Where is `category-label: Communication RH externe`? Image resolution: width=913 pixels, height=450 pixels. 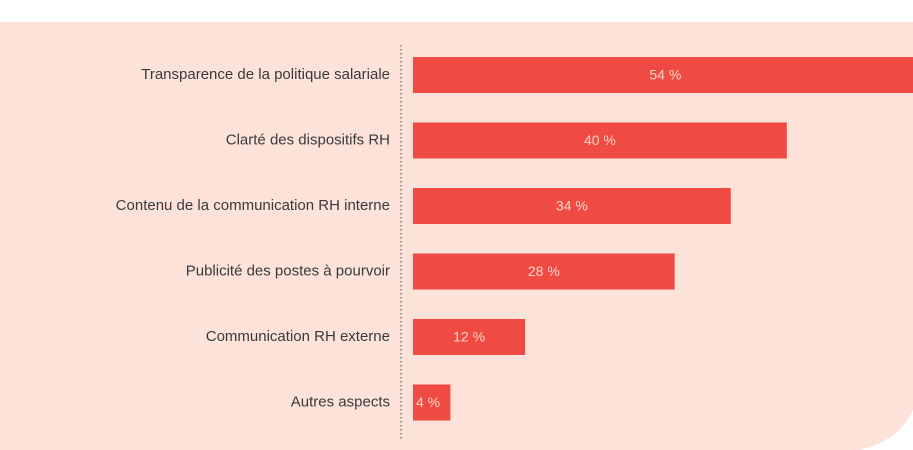
category-label: Communication RH externe is located at coordinates (298, 336).